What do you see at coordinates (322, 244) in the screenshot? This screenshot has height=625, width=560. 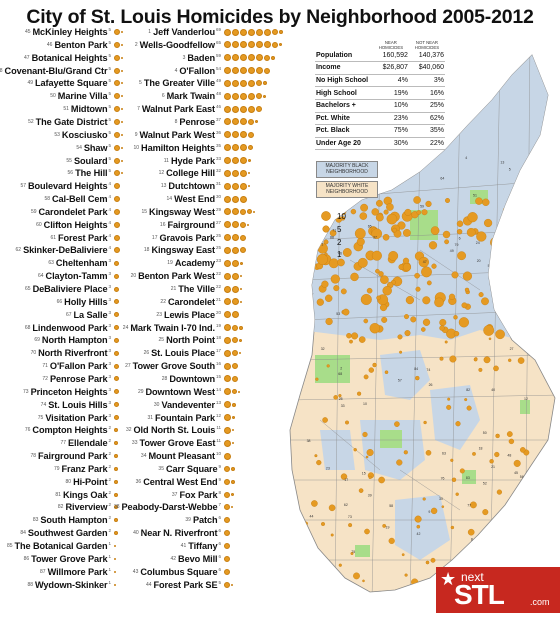 I see `map-number: 1` at bounding box center [322, 244].